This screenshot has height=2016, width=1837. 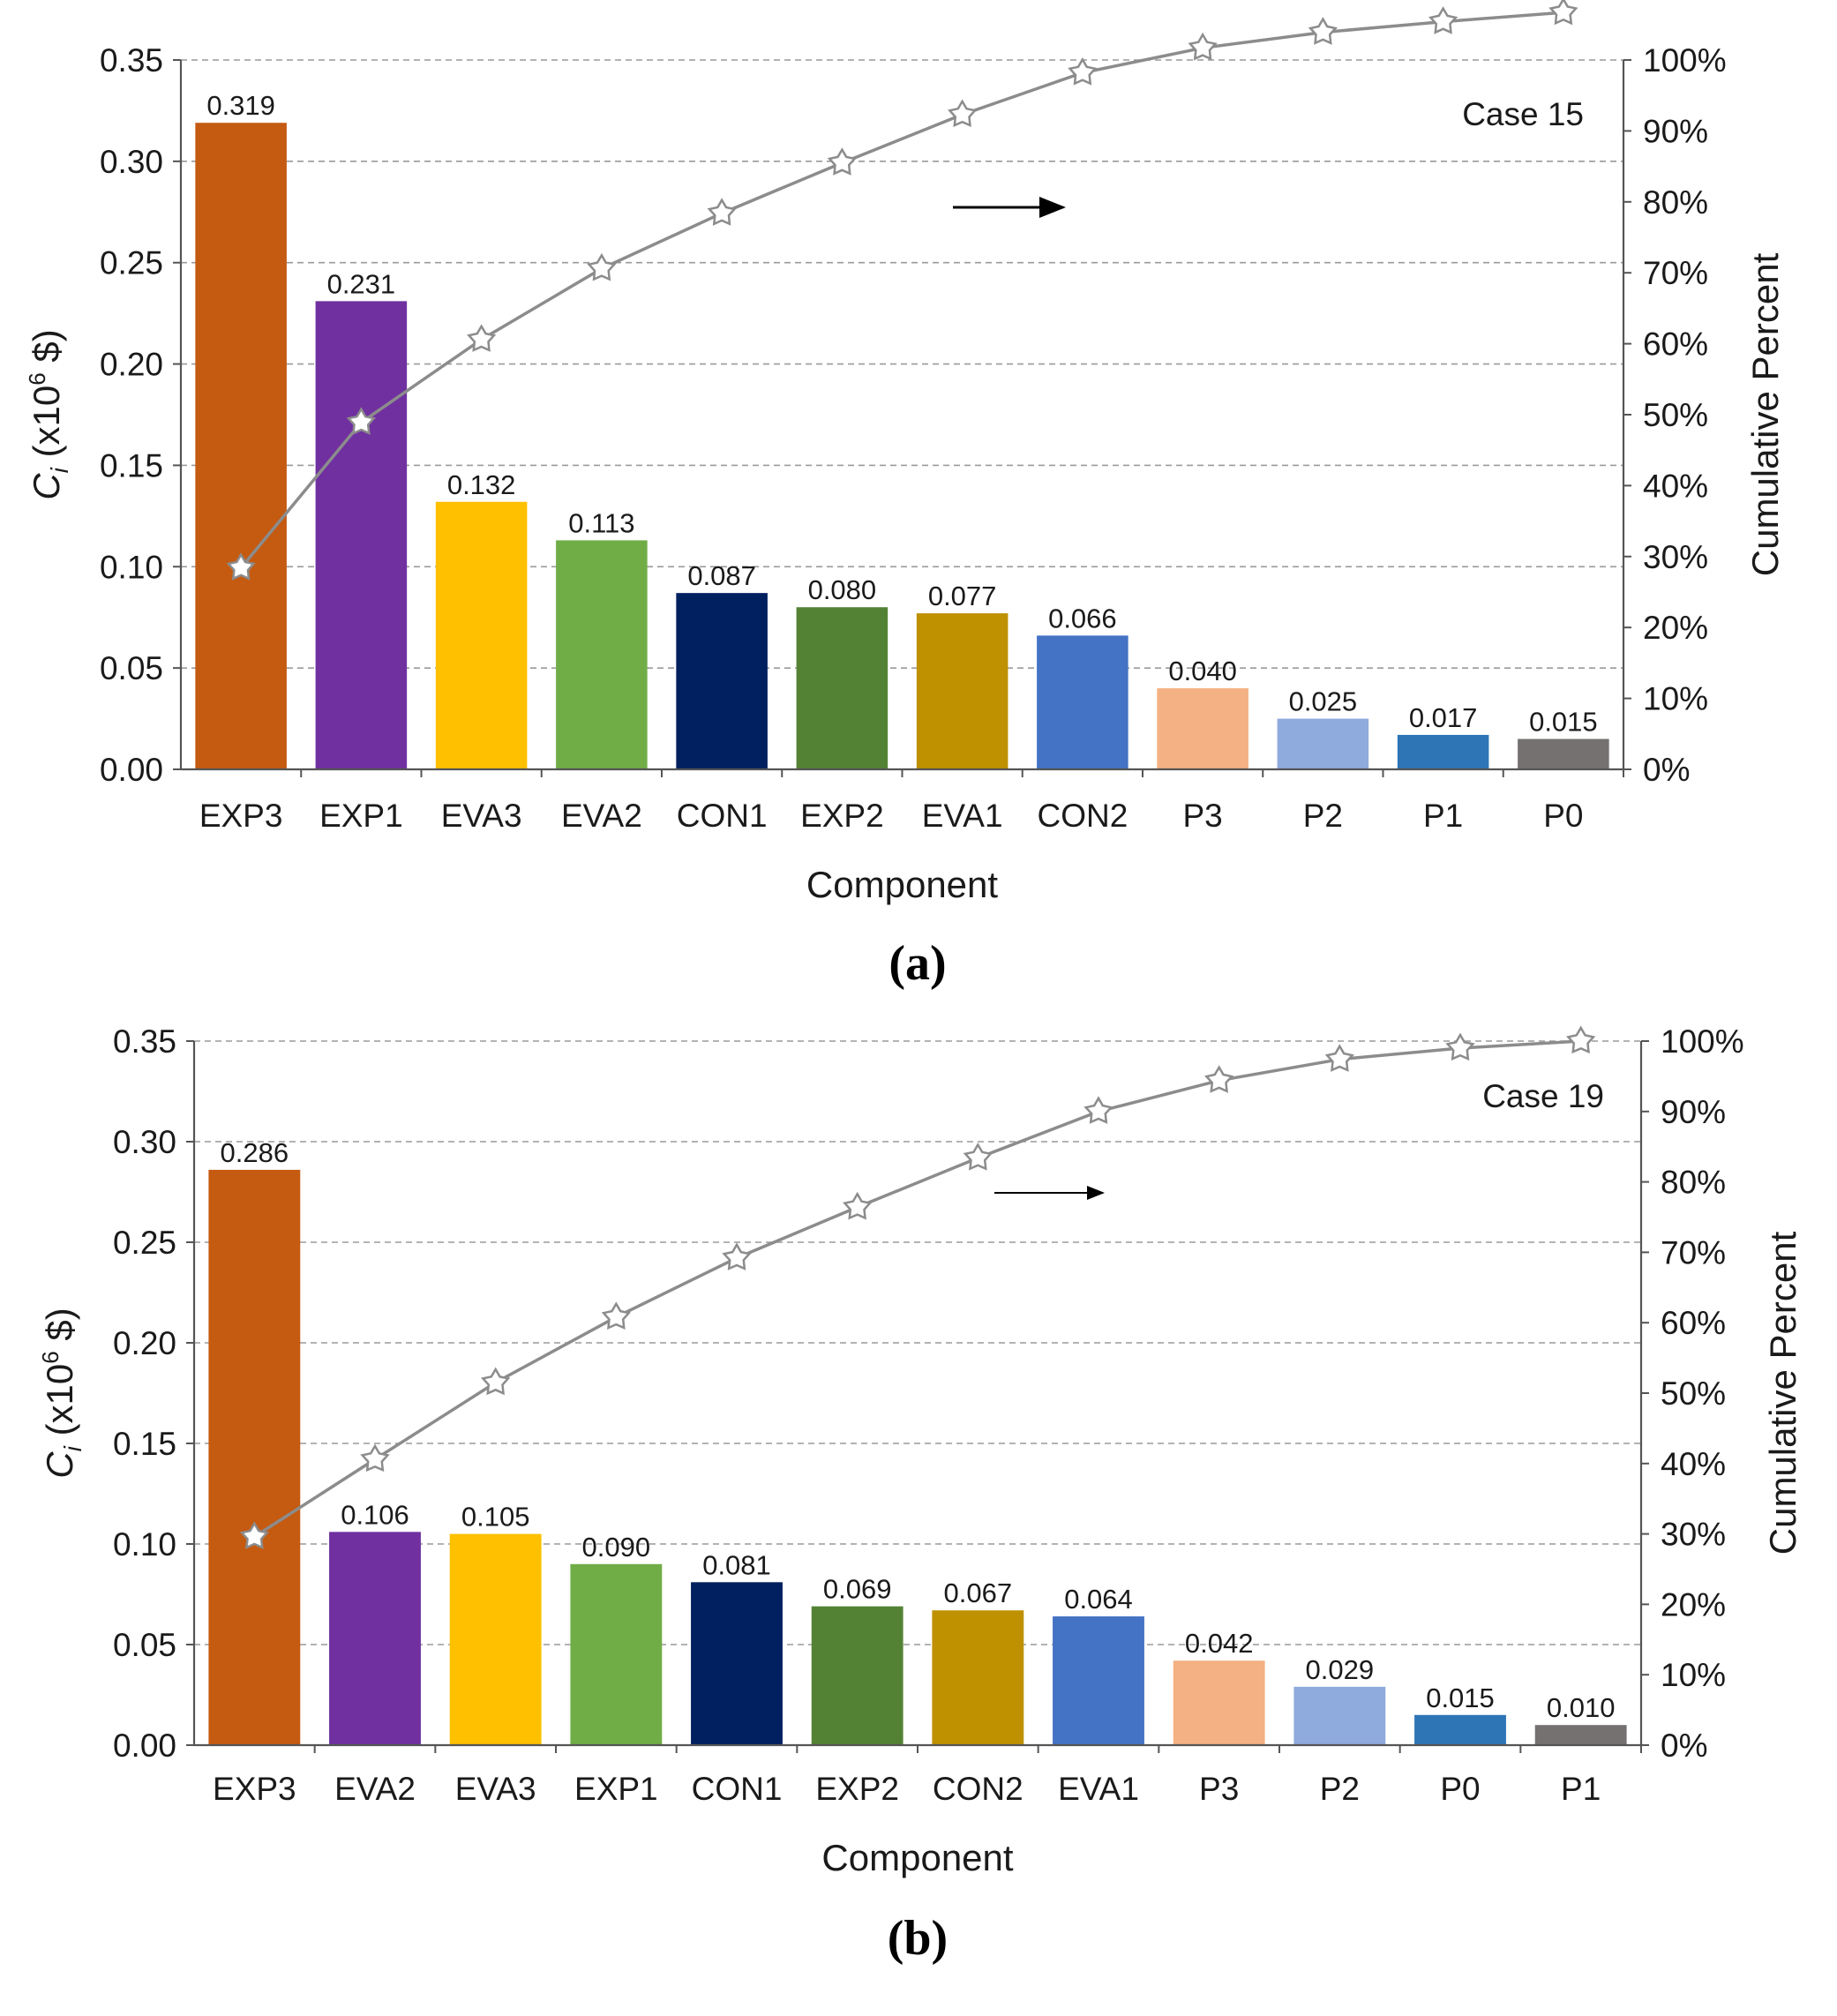 I want to click on bar-p2, so click(x=1339, y=1716).